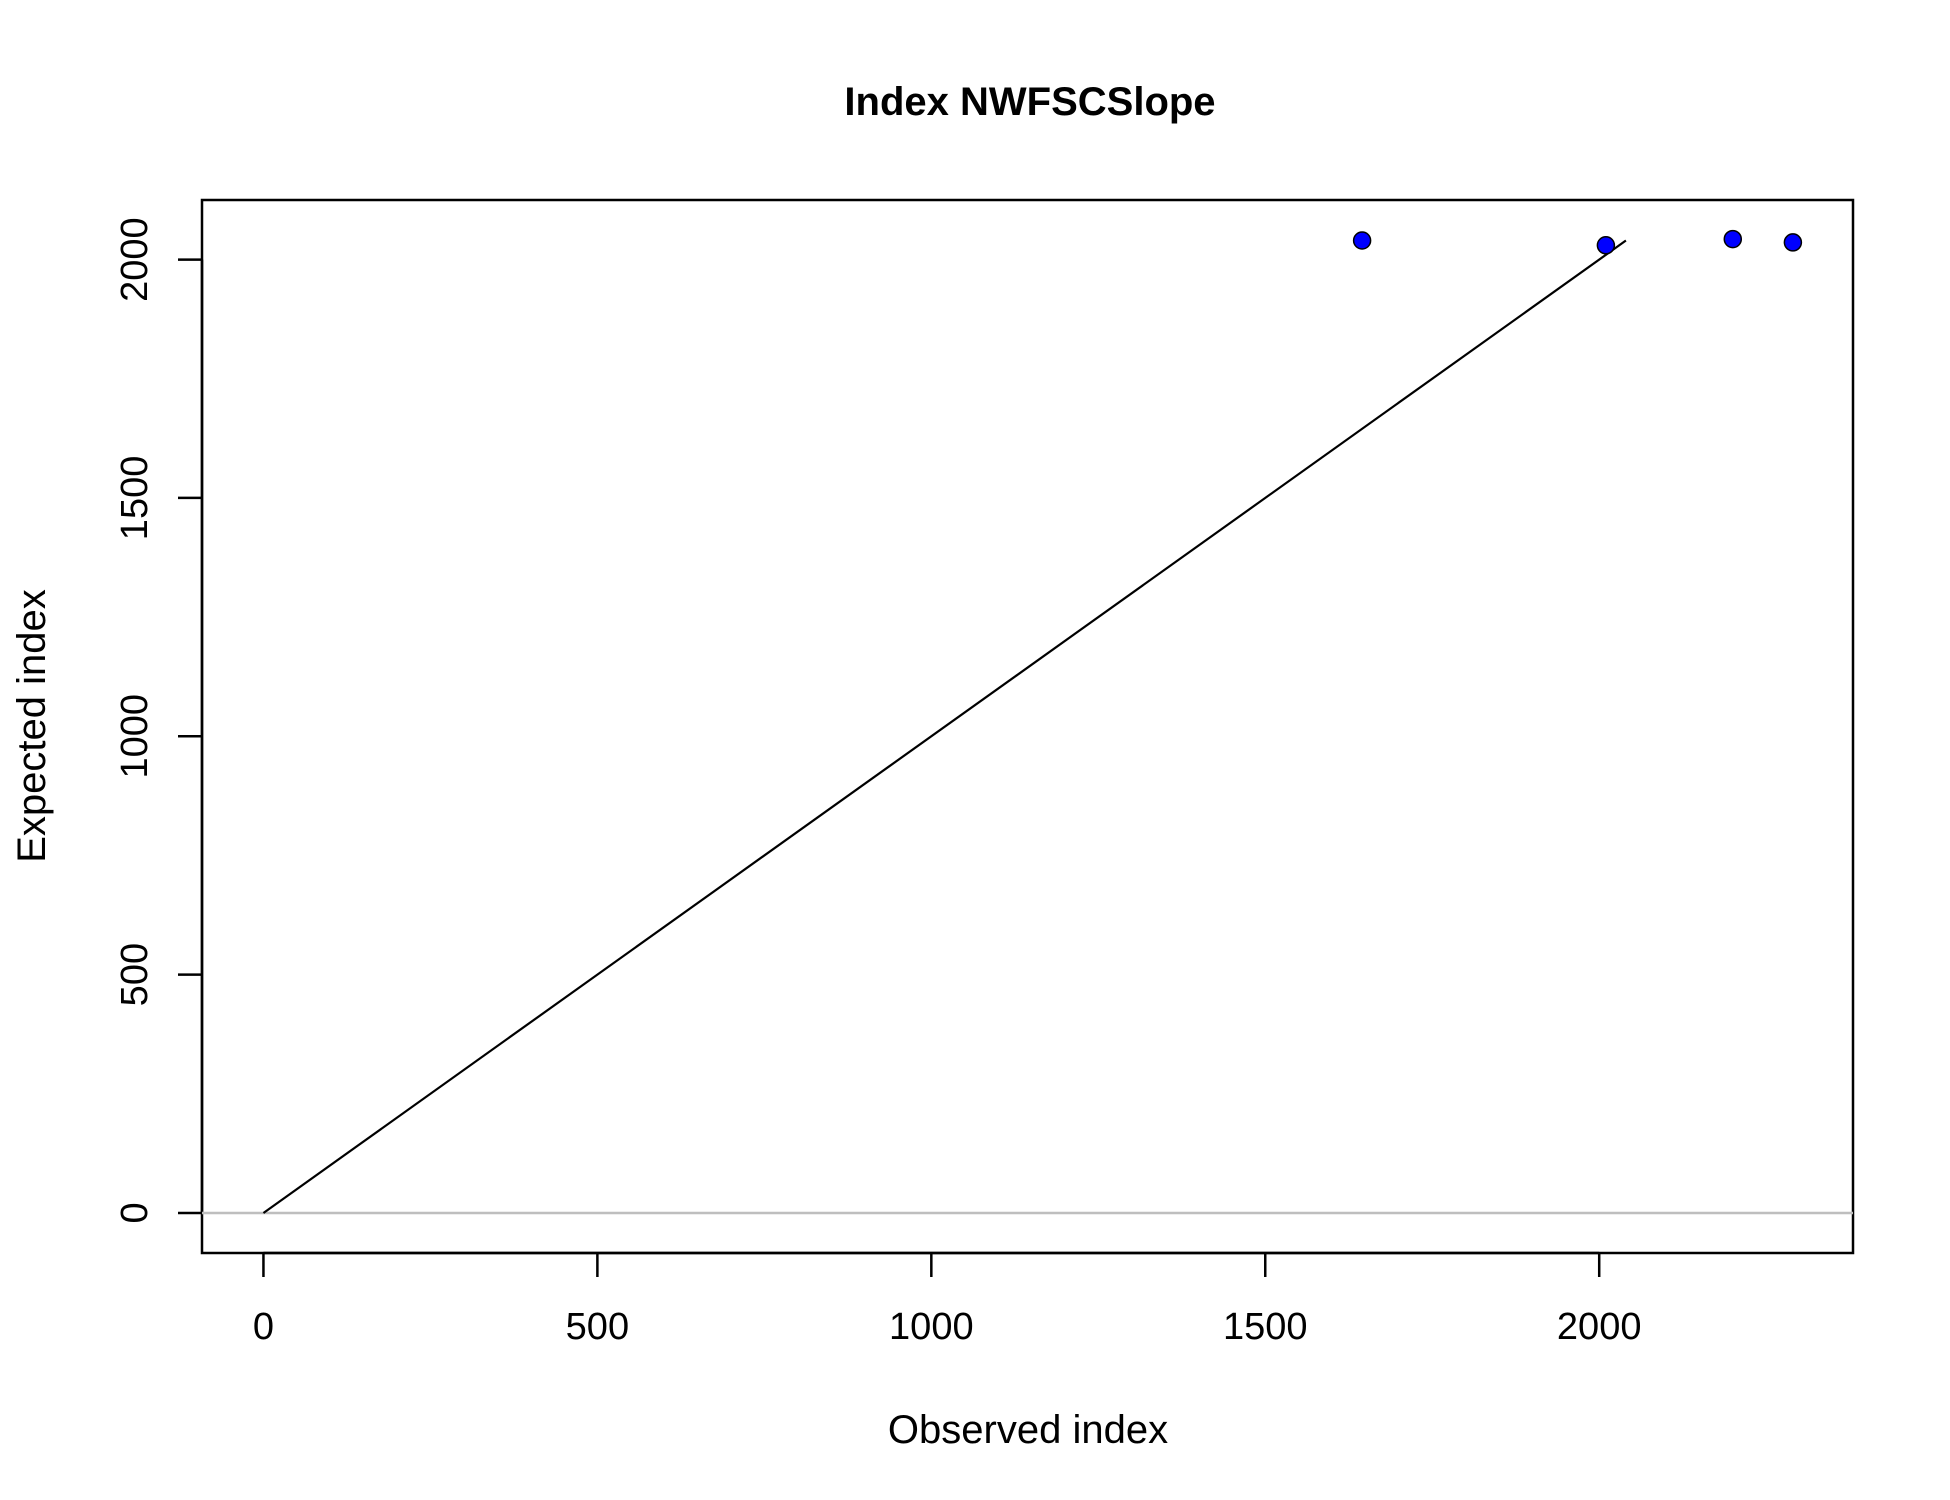 The height and width of the screenshot is (1500, 1950). I want to click on chart-title: Index NWFSCSlope, so click(1029, 102).